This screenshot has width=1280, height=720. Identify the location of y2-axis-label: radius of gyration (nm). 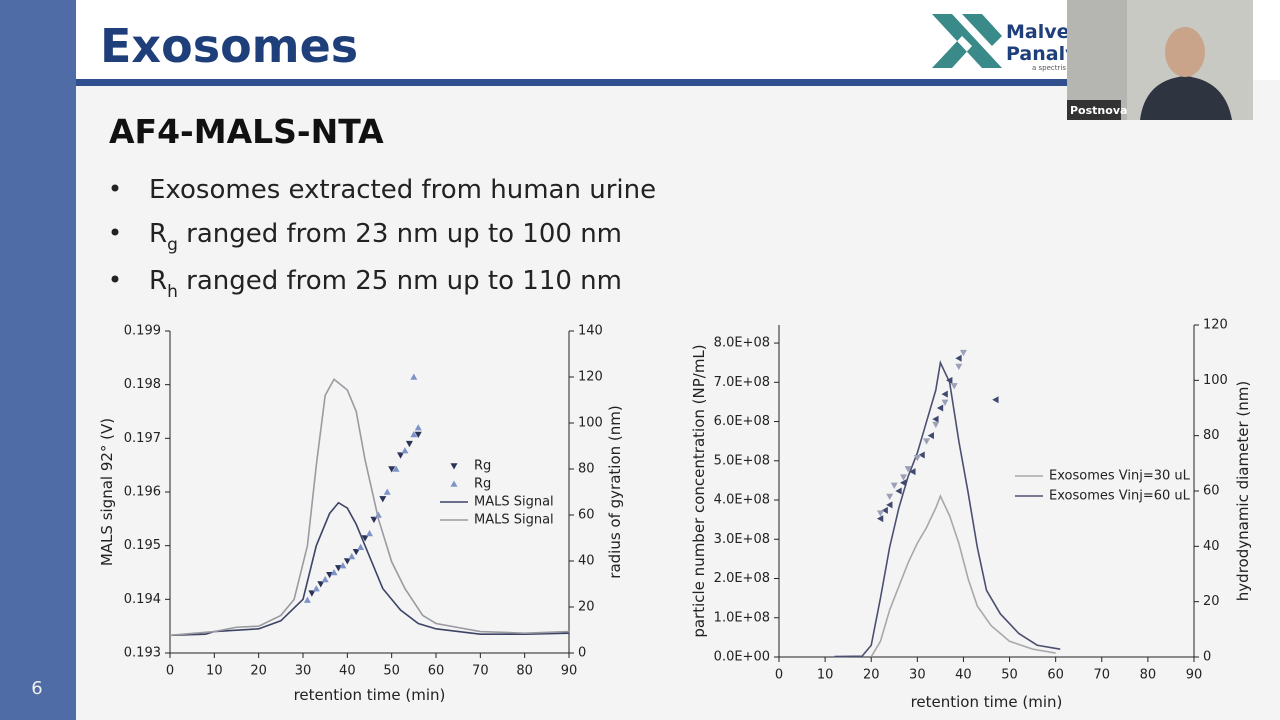
(615, 491).